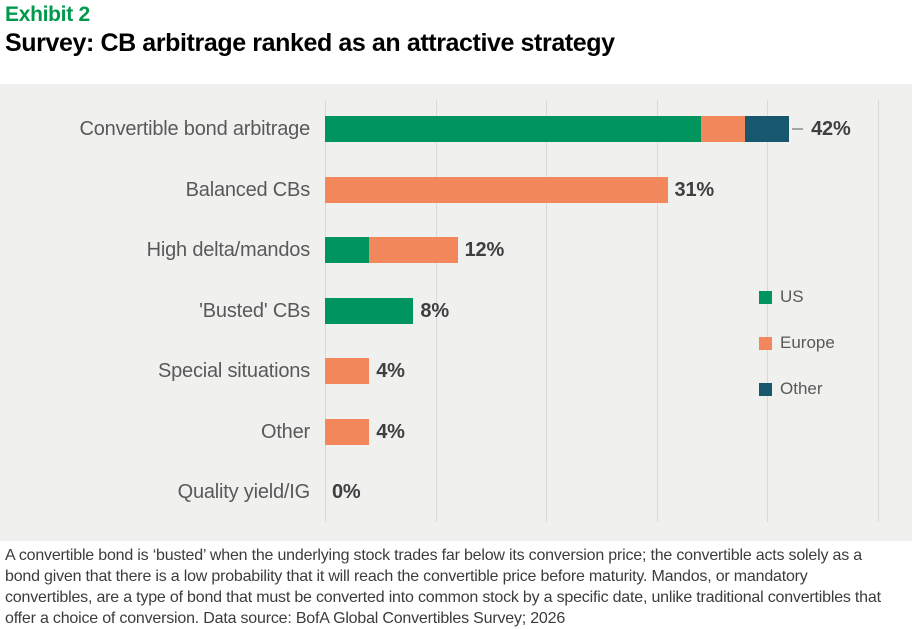 This screenshot has height=629, width=912. I want to click on value-label: 42%, so click(831, 129).